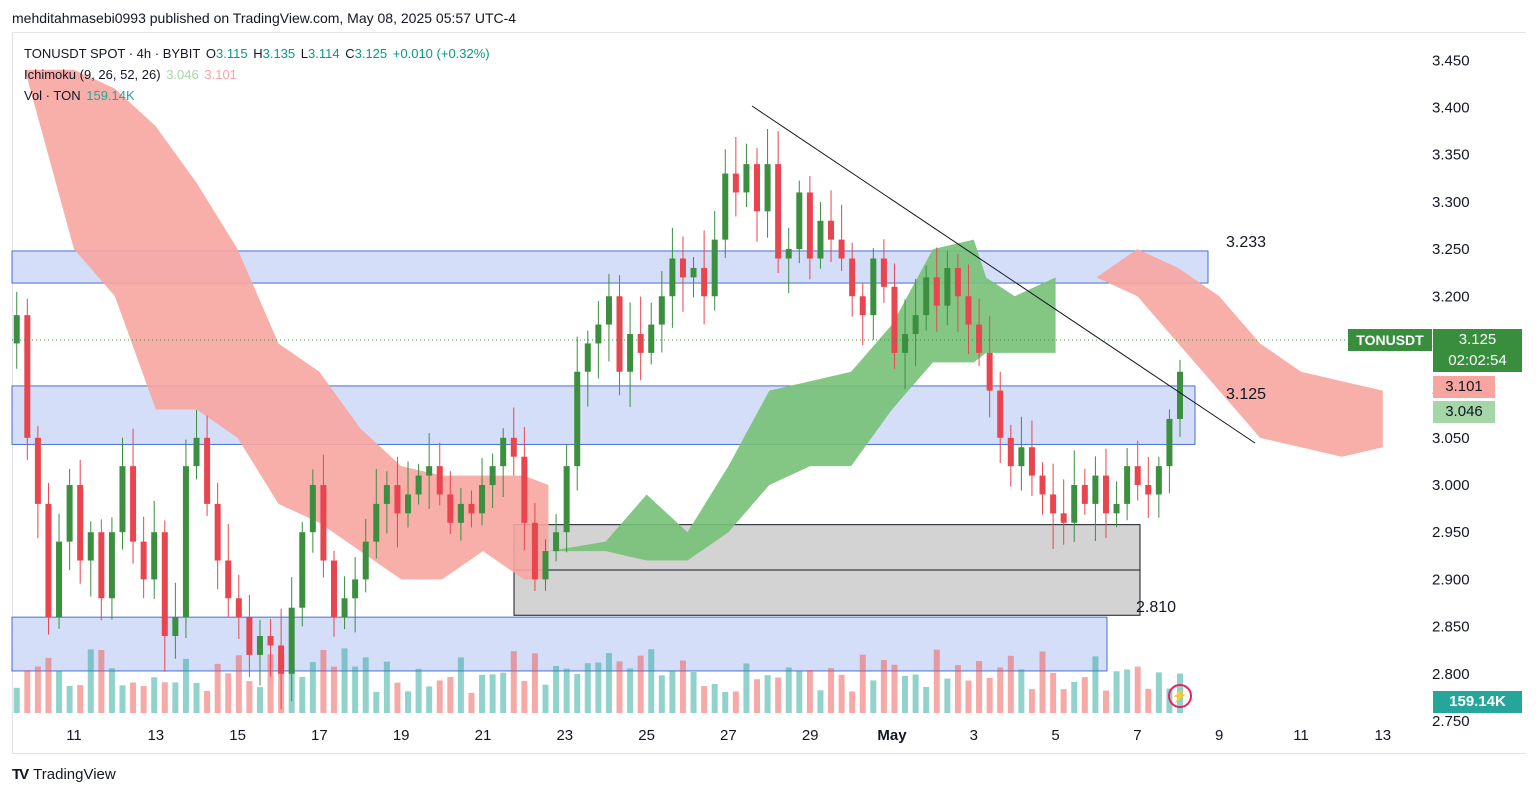 Image resolution: width=1538 pixels, height=798 pixels. Describe the element at coordinates (1451, 202) in the screenshot. I see `y-tick-3: 3.300` at that location.